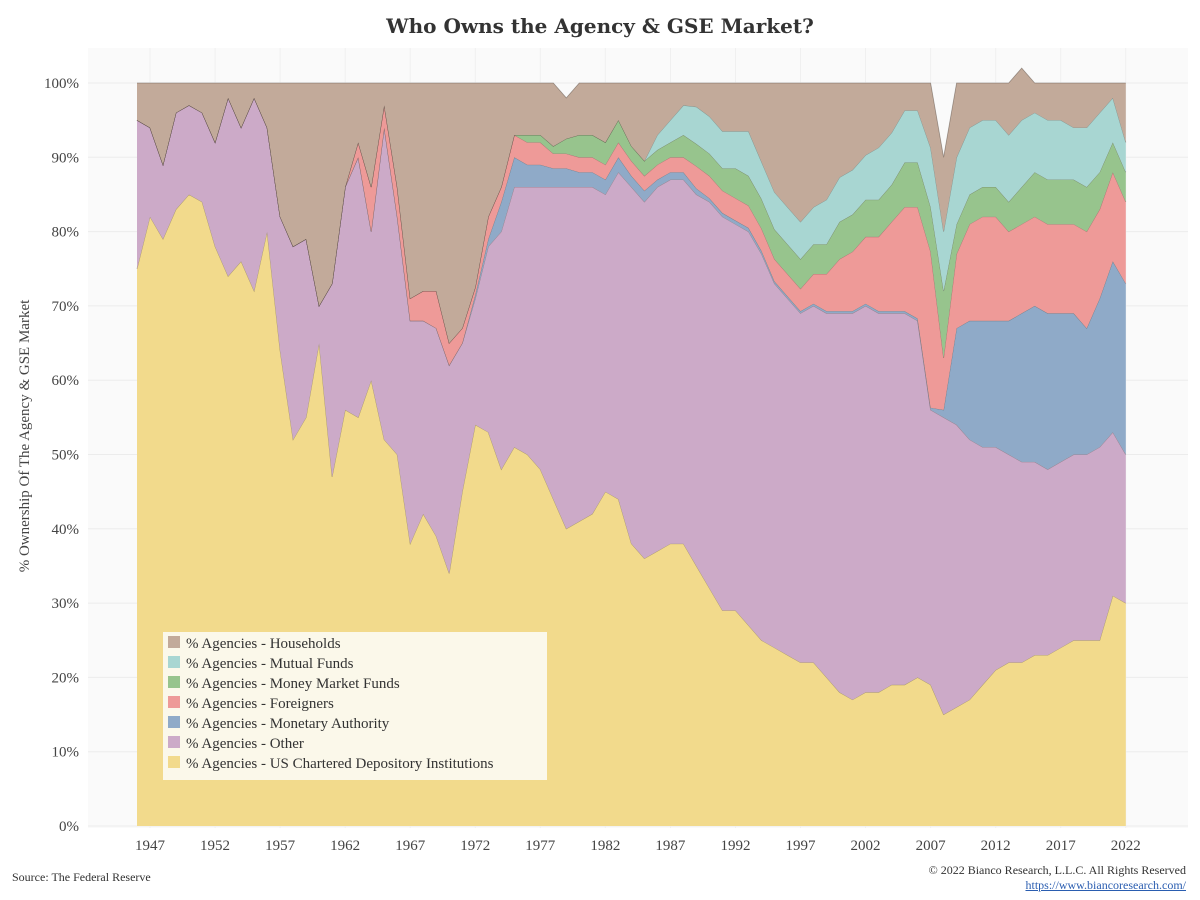  I want to click on x-tick-label: 1972, so click(475, 846).